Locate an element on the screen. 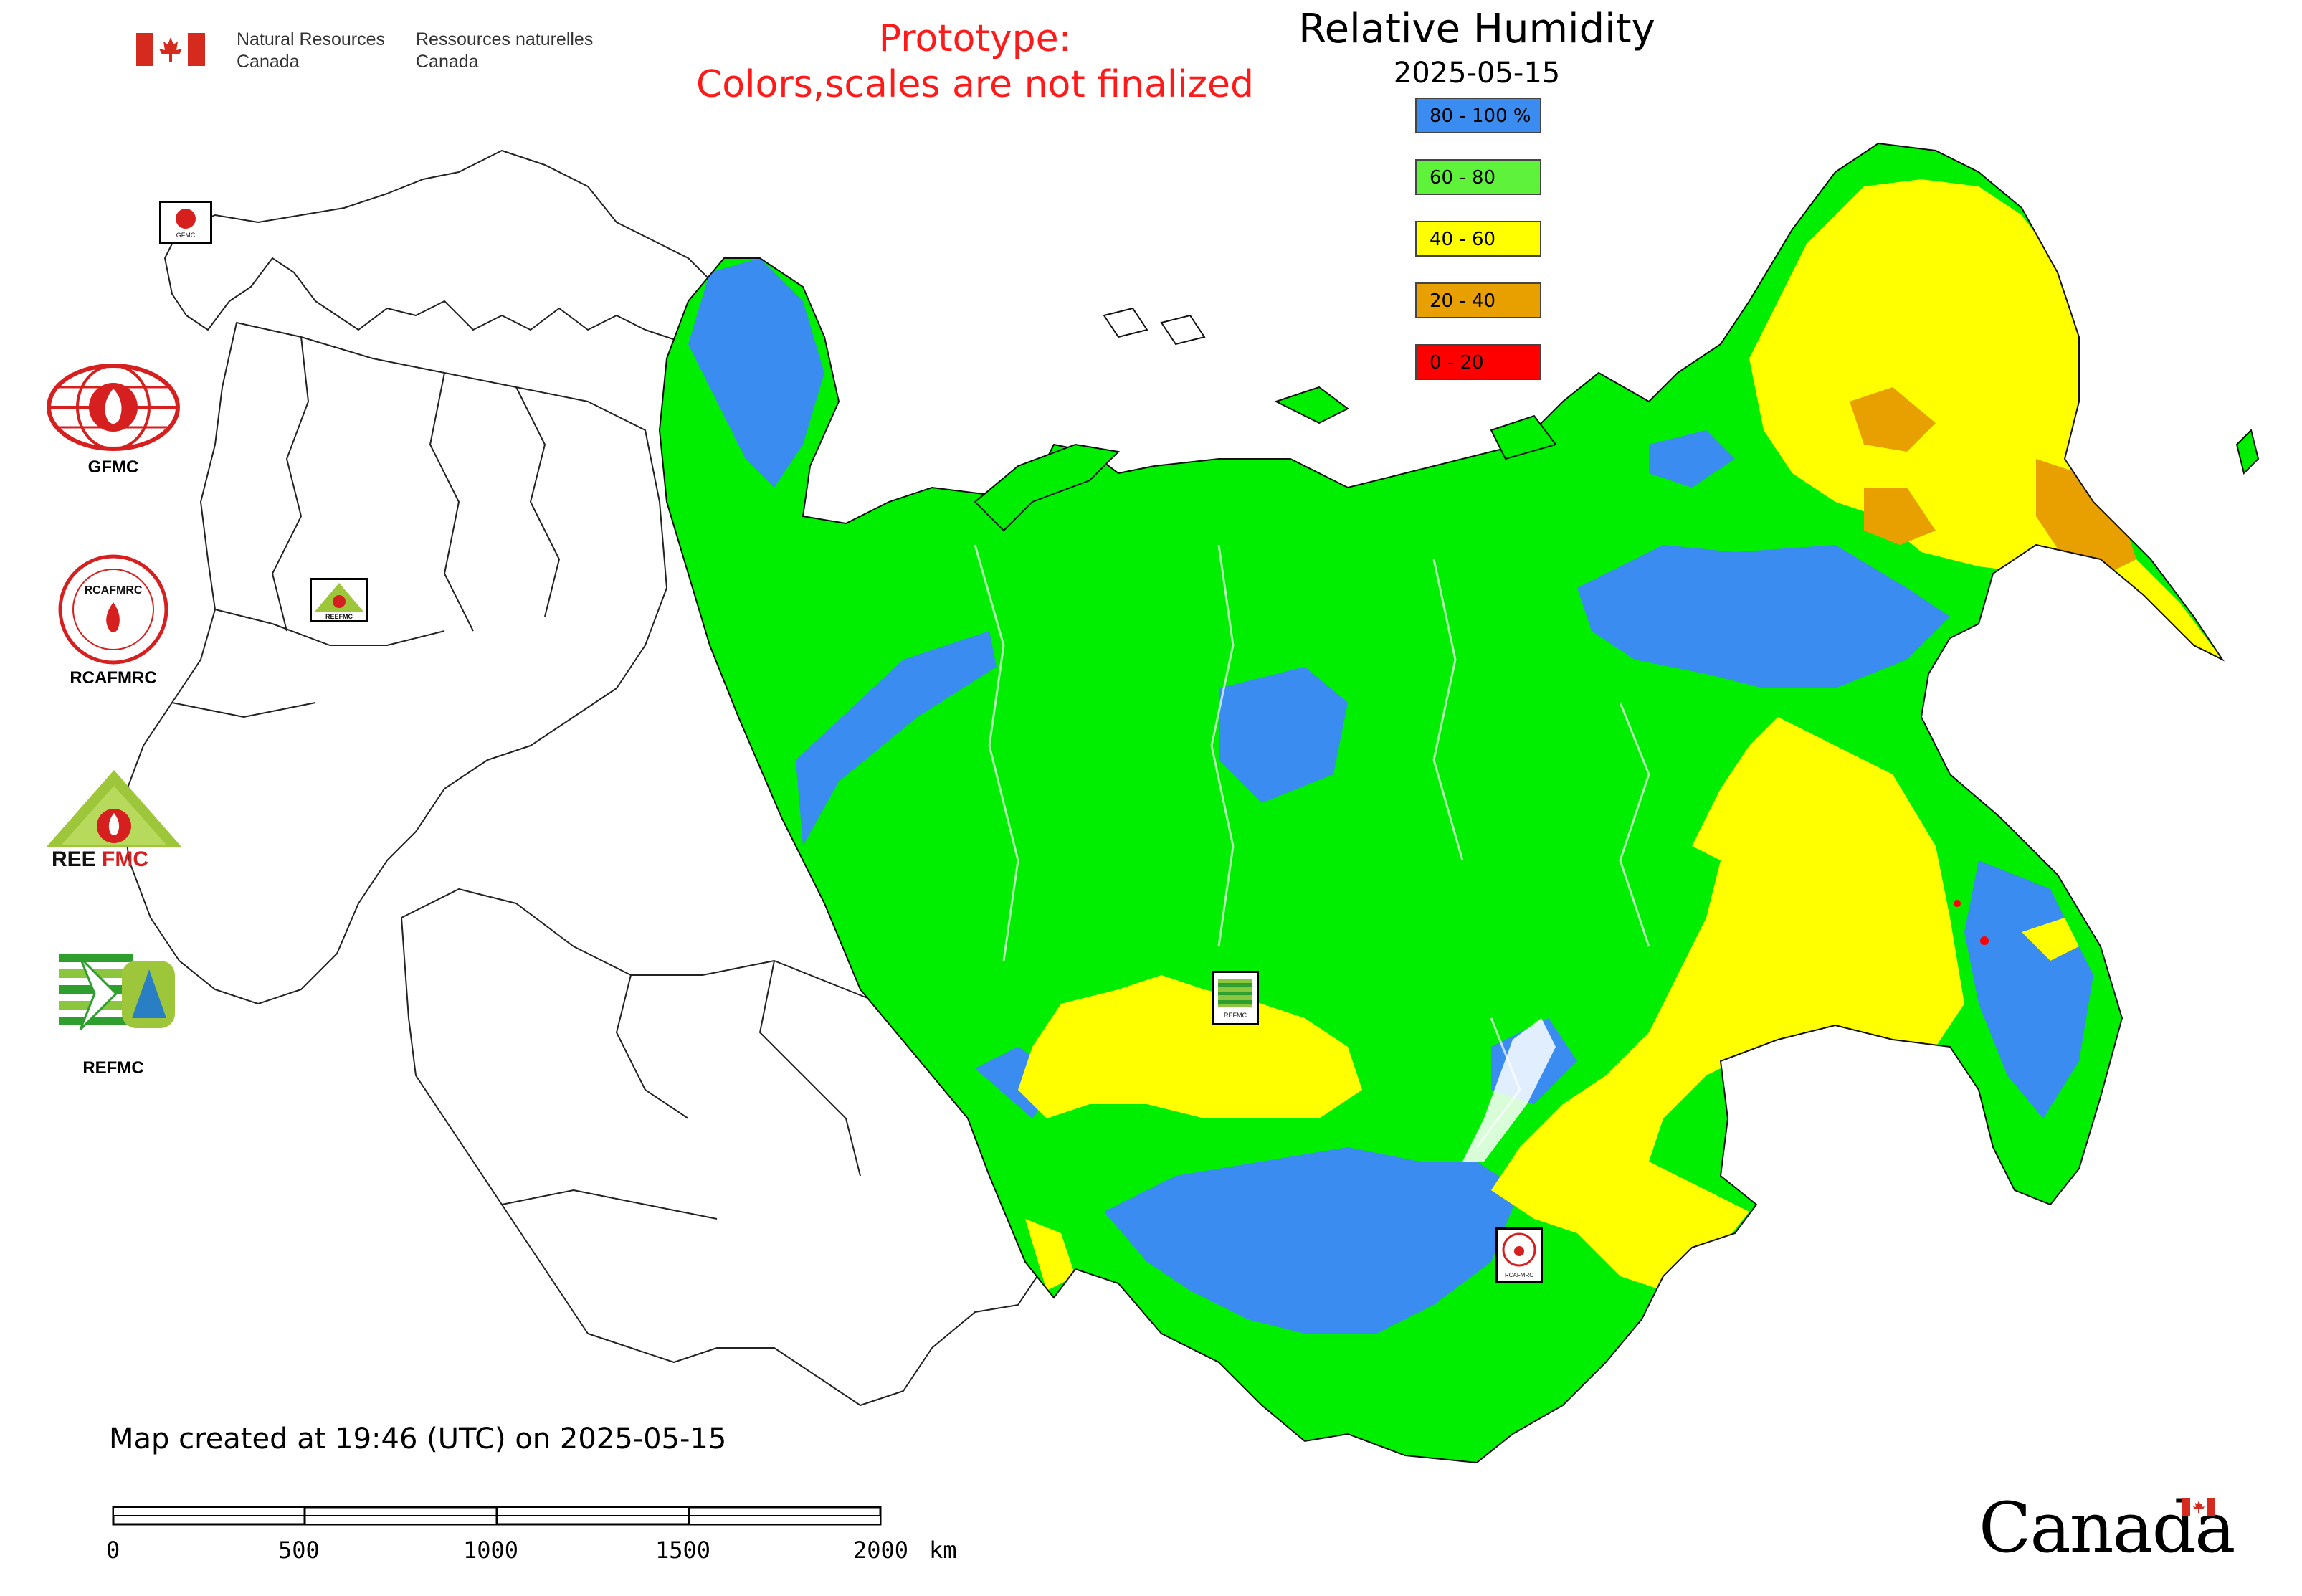  scale-bar-graphic is located at coordinates (497, 1516).